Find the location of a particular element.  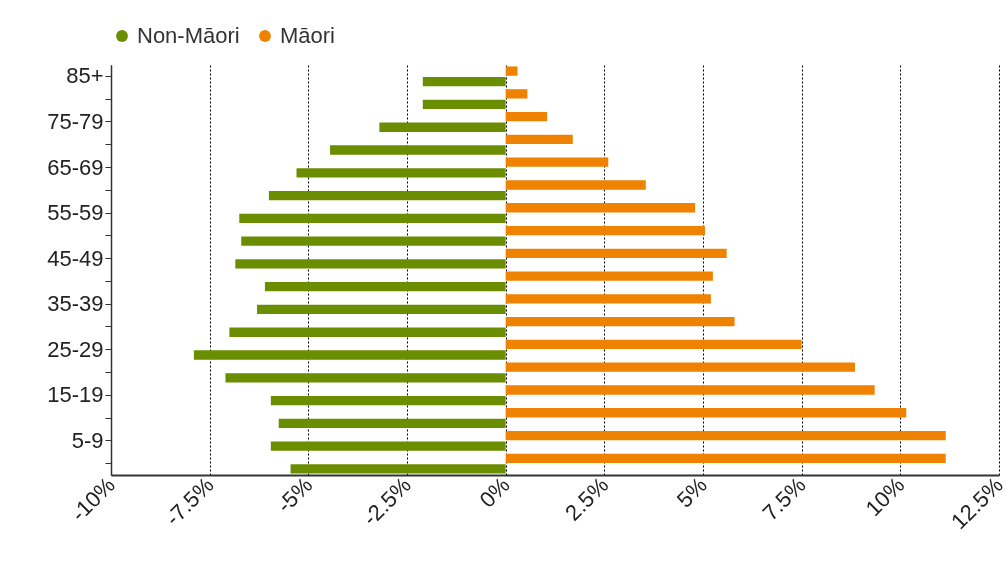

x-tick-label: -5% is located at coordinates (294, 495).